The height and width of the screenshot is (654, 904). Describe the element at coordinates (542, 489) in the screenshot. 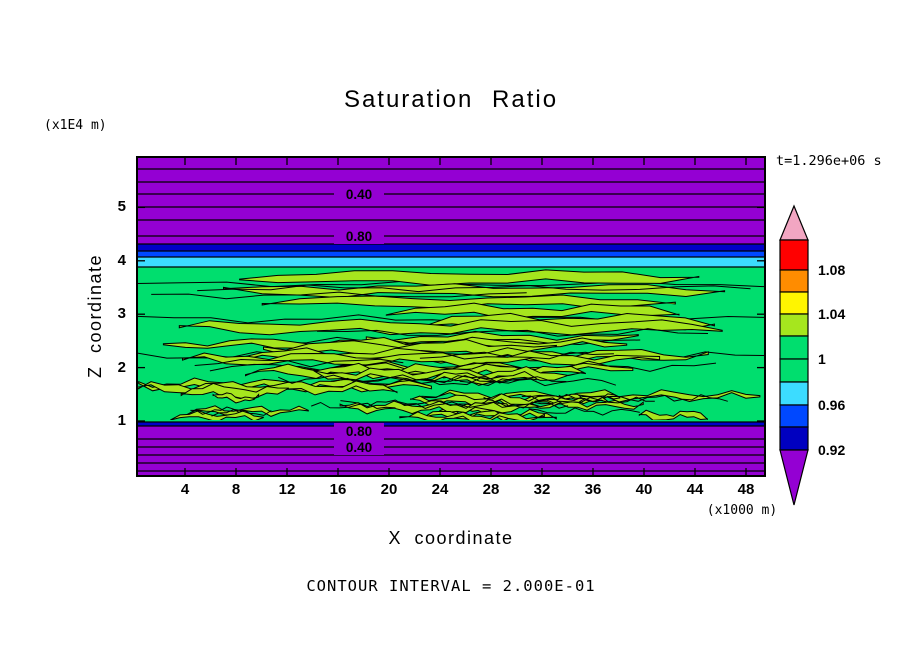

I see `x-tick-label: 32` at that location.